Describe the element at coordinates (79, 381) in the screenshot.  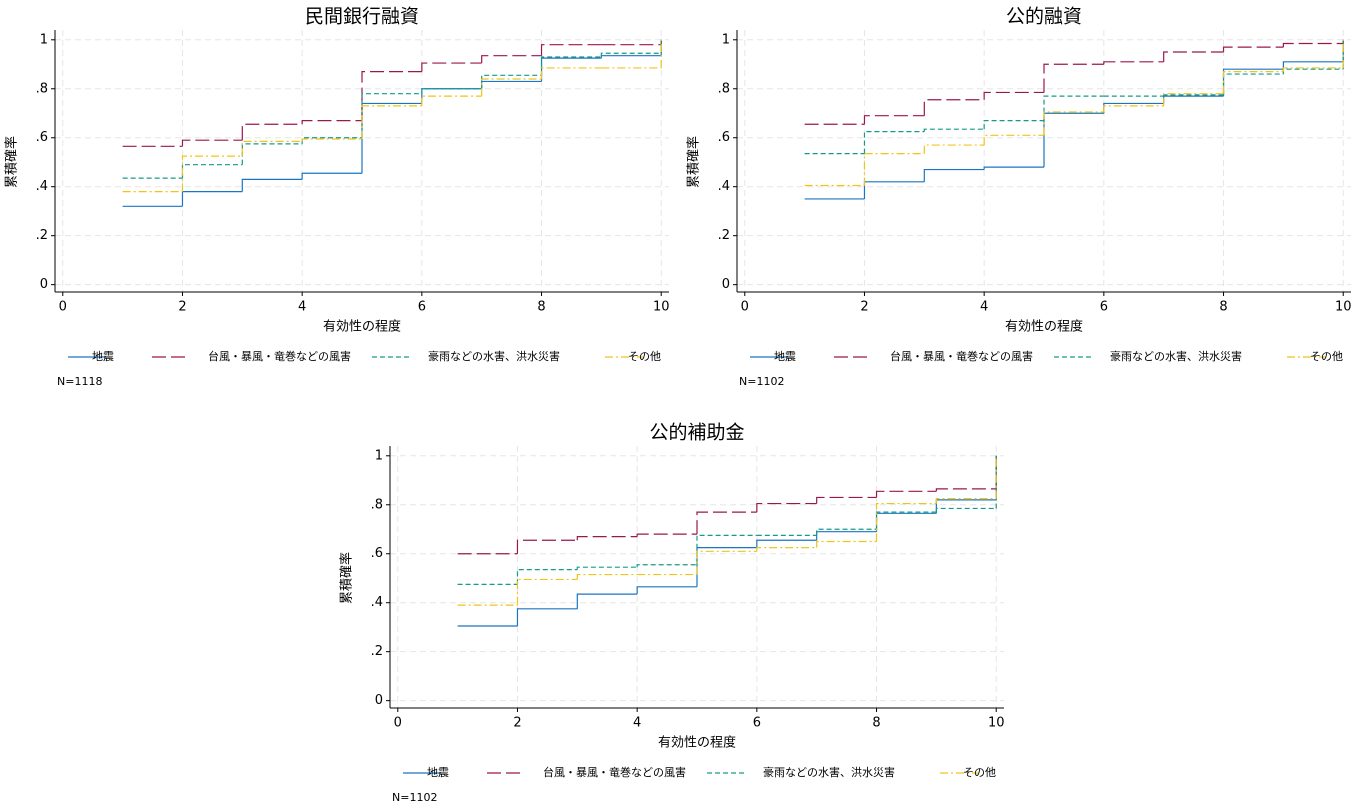
I see `note: N=1118` at that location.